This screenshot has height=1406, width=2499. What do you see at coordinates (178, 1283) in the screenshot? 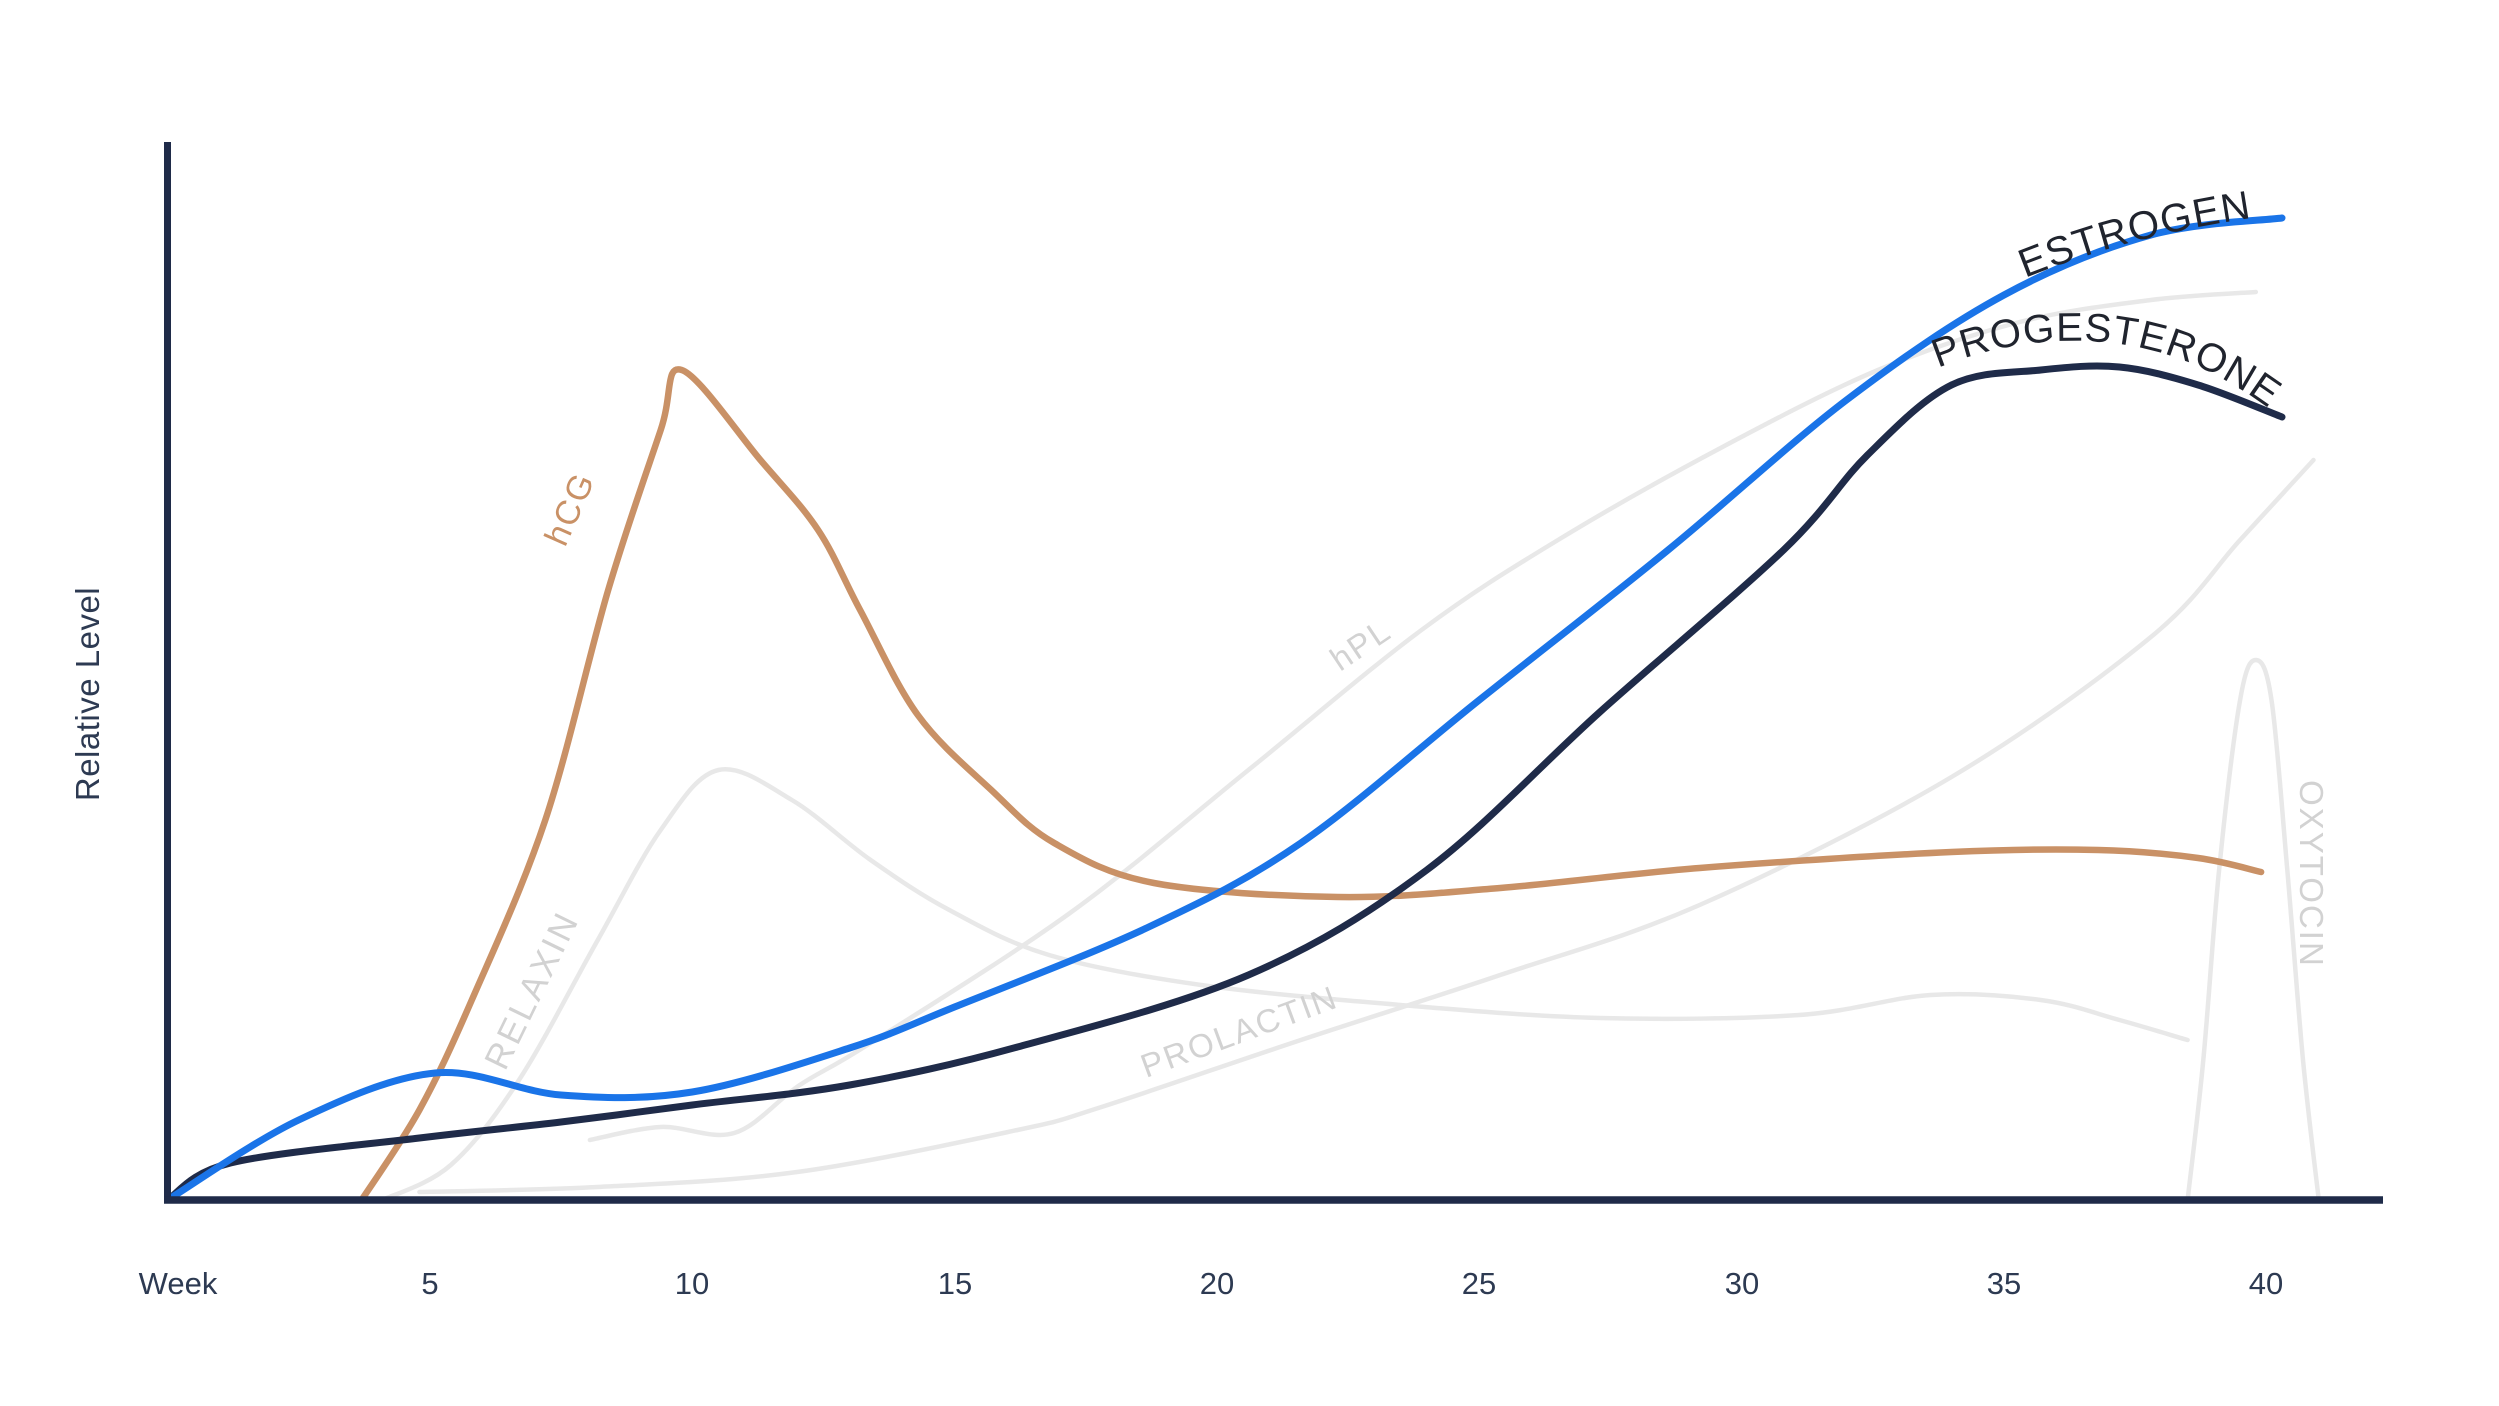
I see `x-axis-title: Week` at bounding box center [178, 1283].